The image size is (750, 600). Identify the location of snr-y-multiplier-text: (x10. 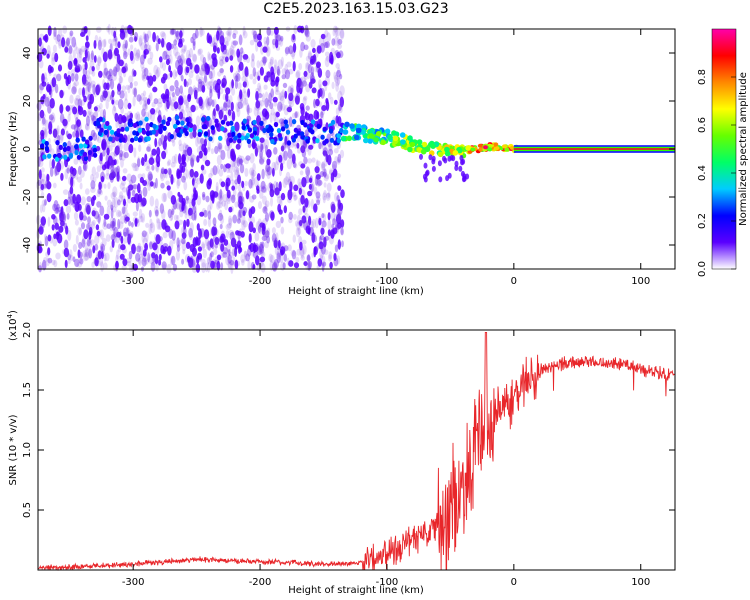
(13, 329).